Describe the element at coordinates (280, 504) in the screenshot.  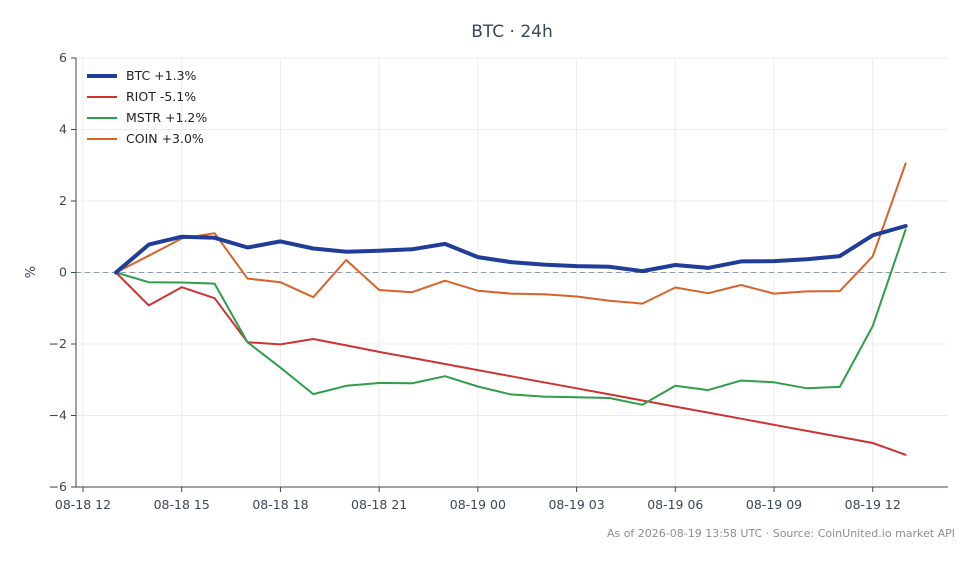
I see `x-tick-label-2: 08-18 18` at that location.